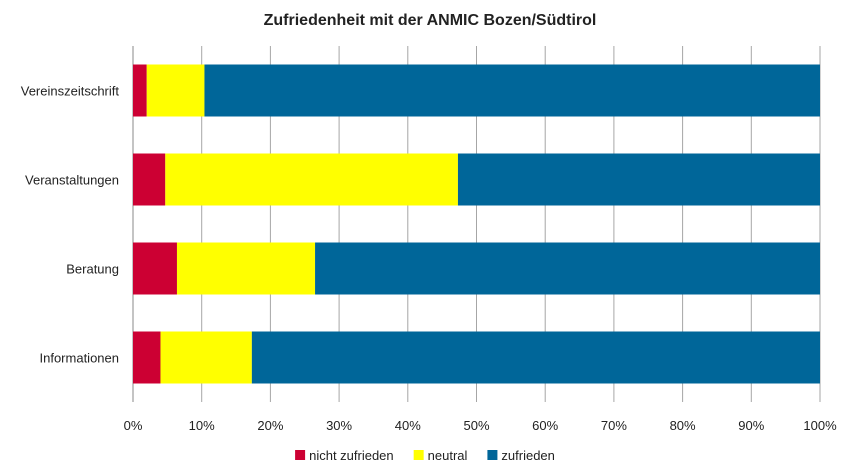 The image size is (850, 474). Describe the element at coordinates (476, 425) in the screenshot. I see `x-tick-label: 50%` at that location.